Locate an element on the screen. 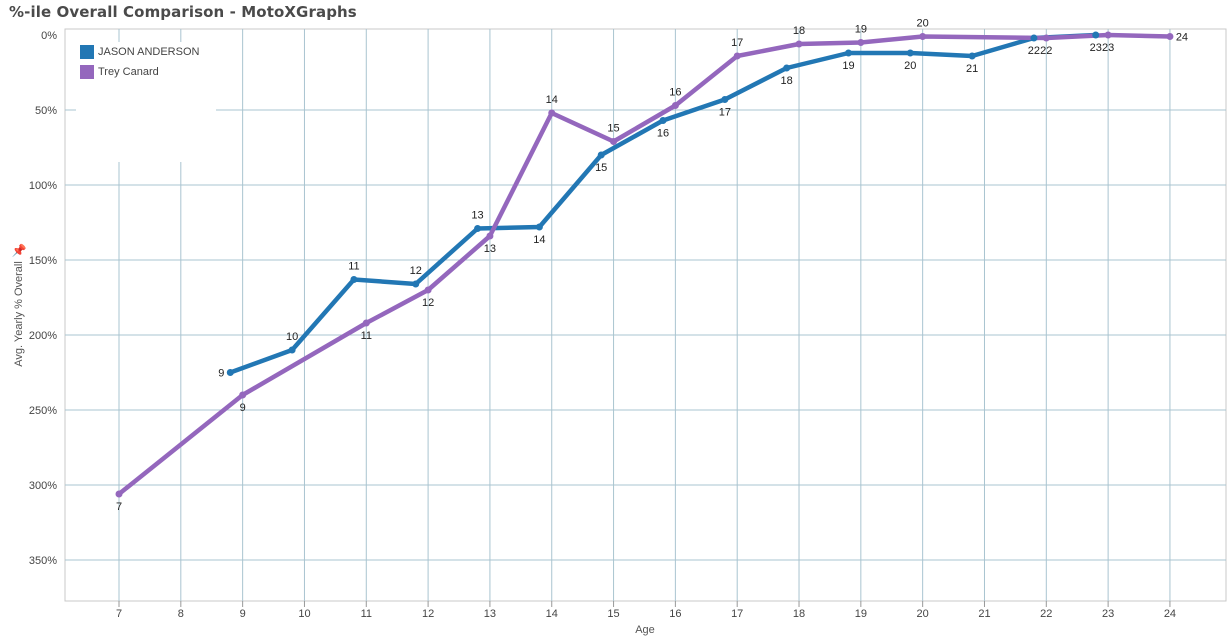 The height and width of the screenshot is (638, 1232). pin-icon: 📌 is located at coordinates (19, 250).